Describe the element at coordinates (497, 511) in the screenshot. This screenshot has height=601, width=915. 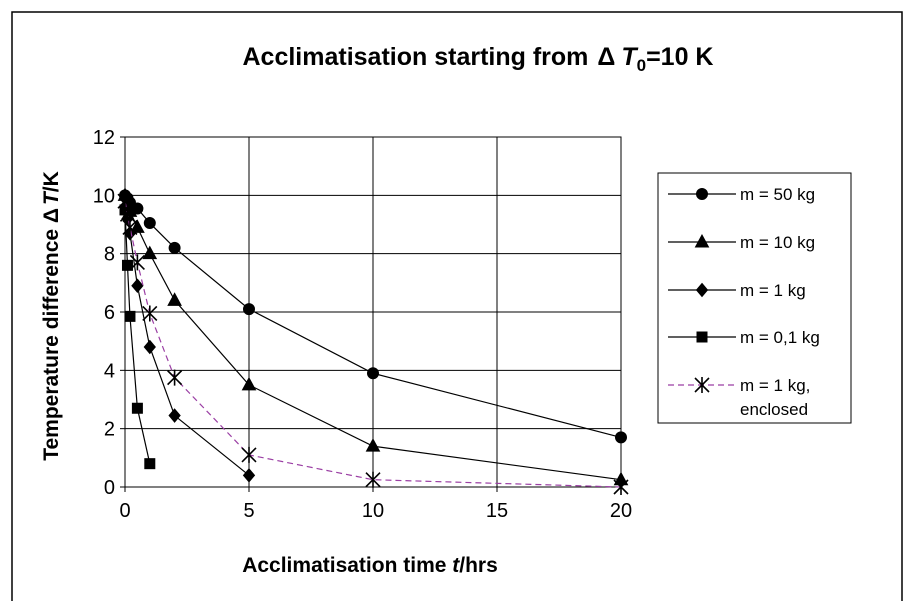
I see `x-tick-label: 15` at that location.